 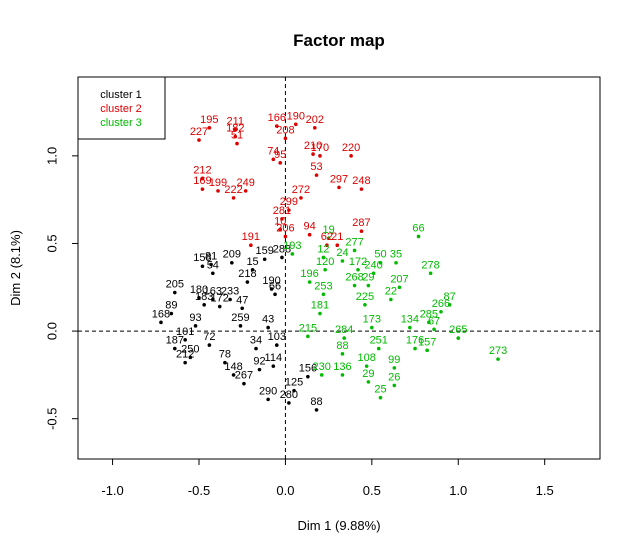 I want to click on point-label: 190, so click(x=271, y=281).